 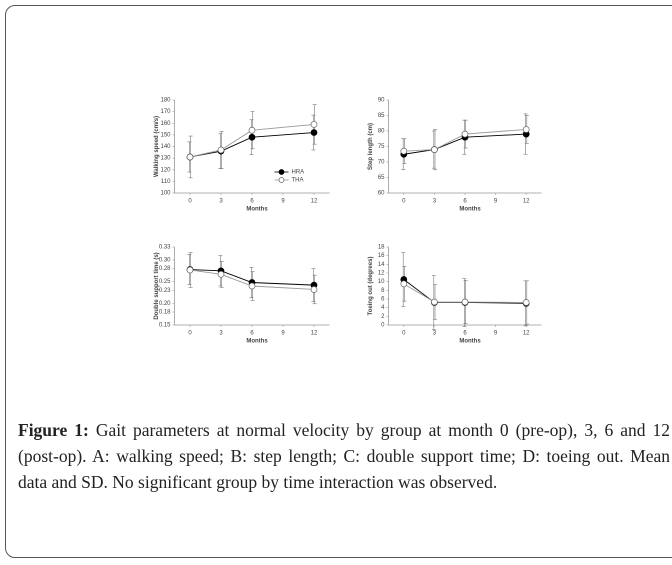 I want to click on caption-label: Figure 1:, so click(x=53, y=430).